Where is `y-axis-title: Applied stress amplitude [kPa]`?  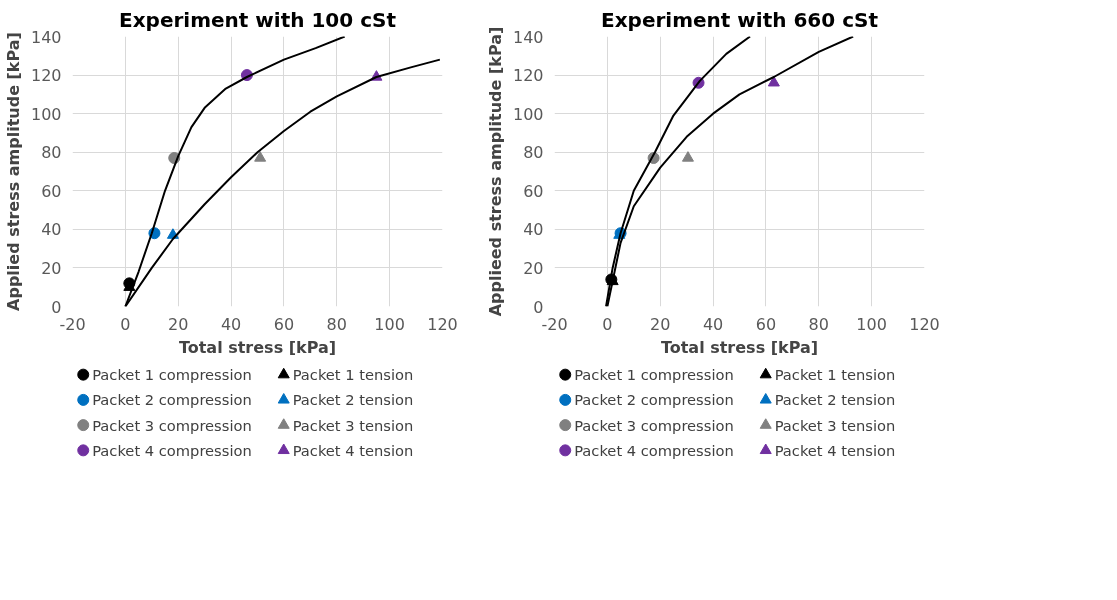
y-axis-title: Applied stress amplitude [kPa] is located at coordinates (13, 171).